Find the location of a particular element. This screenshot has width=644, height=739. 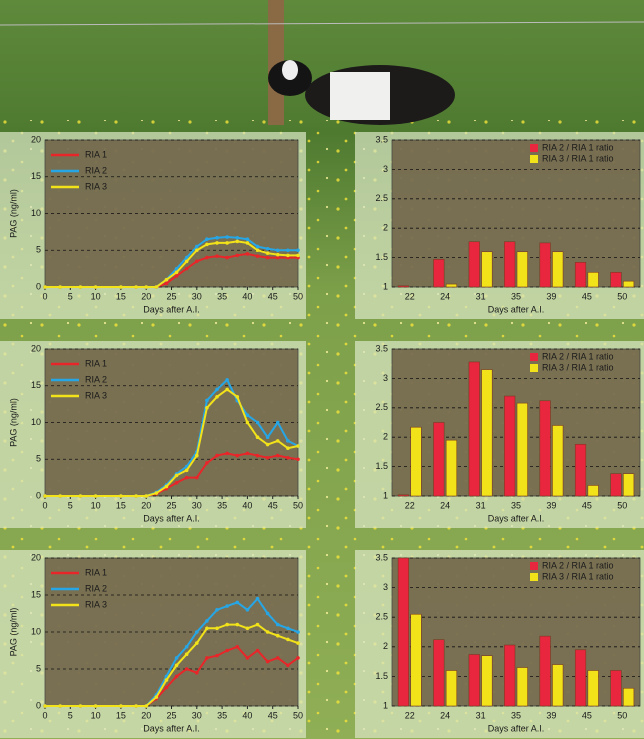

legend-label: RIA 2 / RIA 1 ratio is located at coordinates (578, 356).